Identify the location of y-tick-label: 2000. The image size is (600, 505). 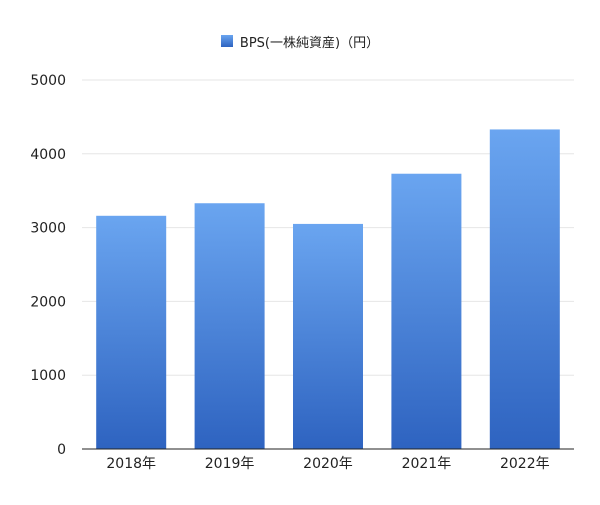
(48, 302).